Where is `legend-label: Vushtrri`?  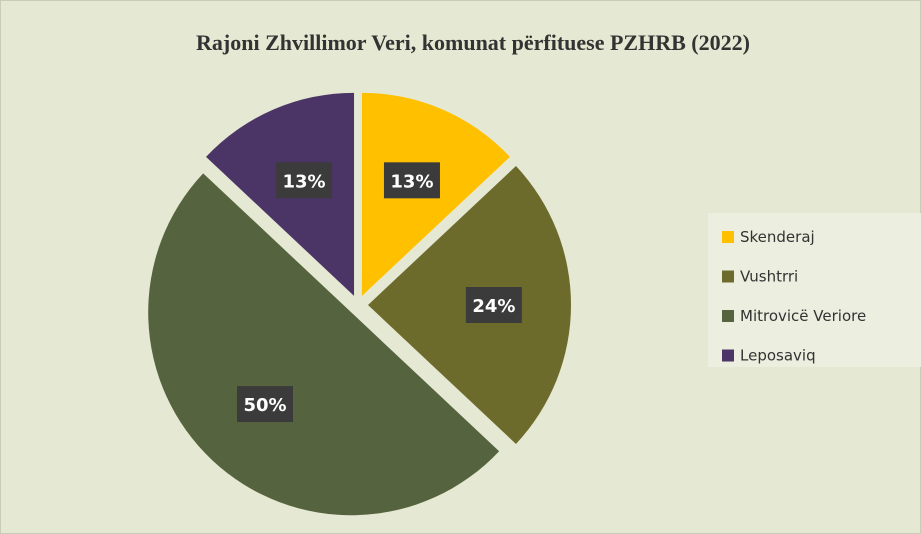
legend-label: Vushtrri is located at coordinates (769, 277).